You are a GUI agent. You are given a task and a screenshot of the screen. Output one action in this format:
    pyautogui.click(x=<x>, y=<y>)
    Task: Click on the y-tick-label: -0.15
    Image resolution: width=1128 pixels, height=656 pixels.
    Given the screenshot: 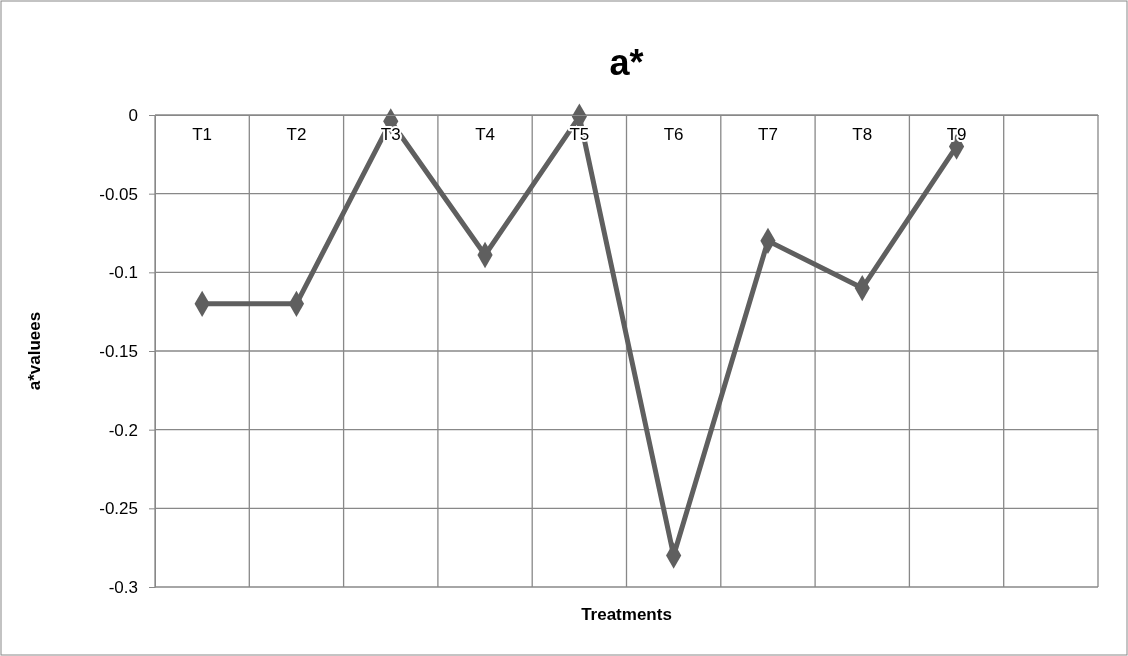 What is the action you would take?
    pyautogui.click(x=118, y=351)
    